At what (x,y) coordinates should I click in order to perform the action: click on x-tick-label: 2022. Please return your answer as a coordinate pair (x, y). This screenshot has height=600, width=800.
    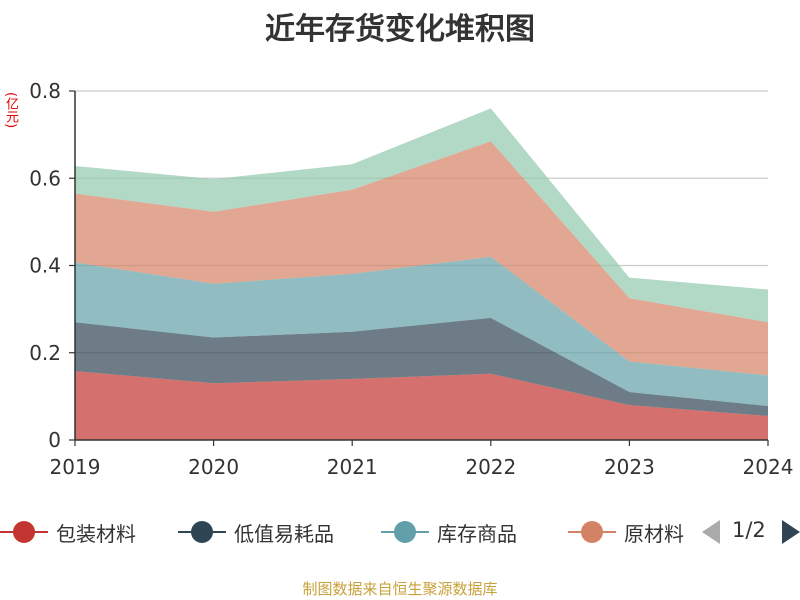
    Looking at the image, I should click on (490, 467).